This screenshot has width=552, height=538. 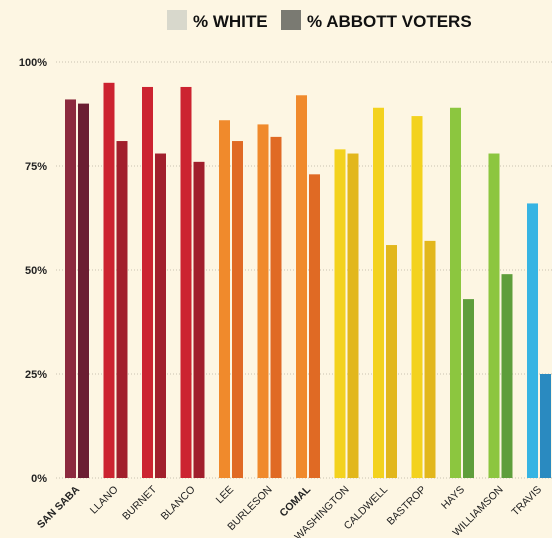 What do you see at coordinates (526, 501) in the screenshot?
I see `x-tick-label: TRAVIS` at bounding box center [526, 501].